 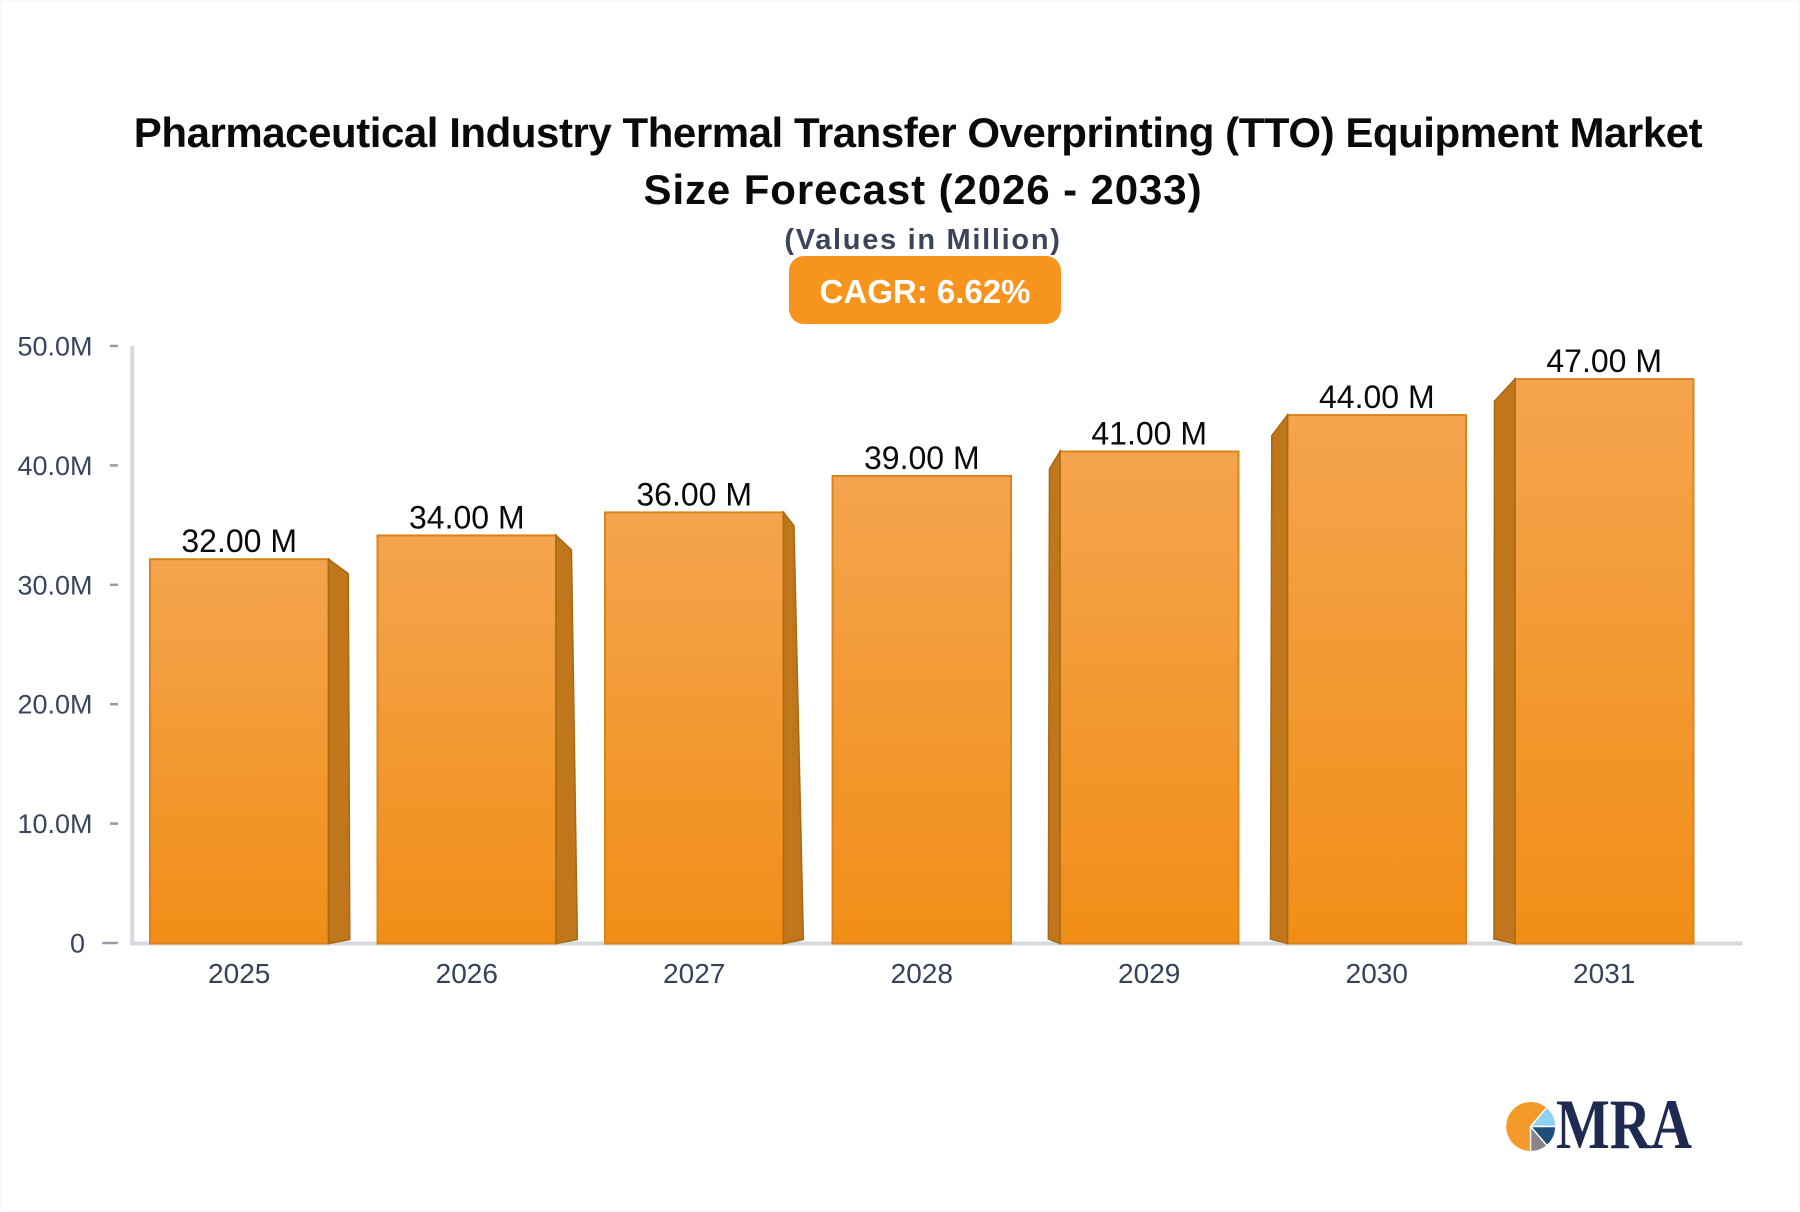 What do you see at coordinates (54, 347) in the screenshot?
I see `svg-text: 50.0M` at bounding box center [54, 347].